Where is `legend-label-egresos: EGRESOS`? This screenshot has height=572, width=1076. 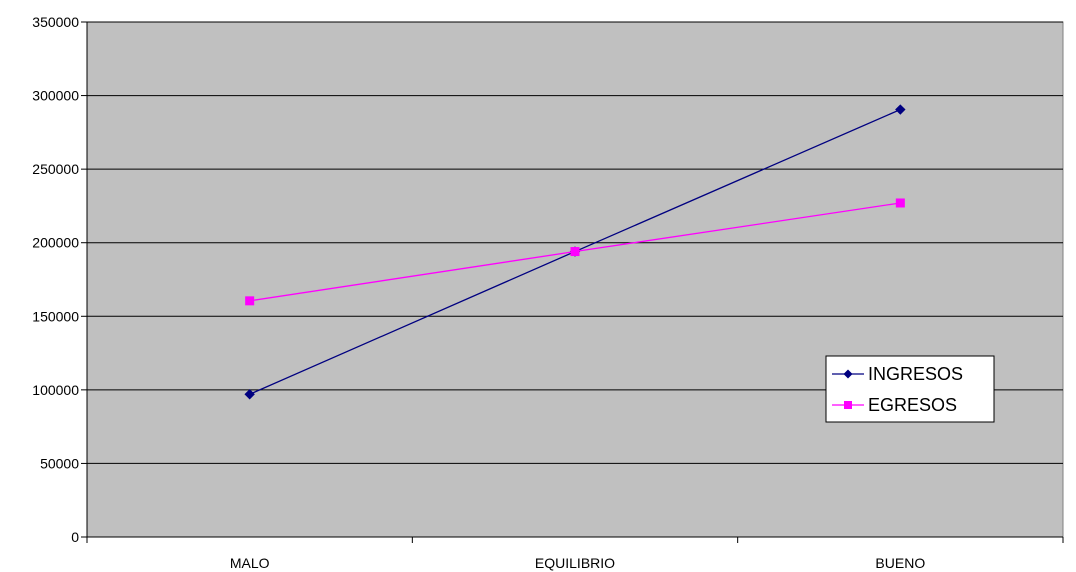 legend-label-egresos: EGRESOS is located at coordinates (912, 405).